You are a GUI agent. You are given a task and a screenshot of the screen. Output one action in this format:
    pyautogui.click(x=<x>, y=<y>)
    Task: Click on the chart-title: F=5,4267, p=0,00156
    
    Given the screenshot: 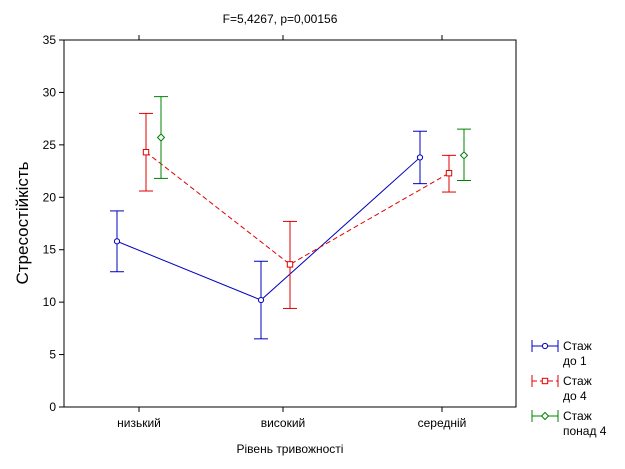 What is the action you would take?
    pyautogui.click(x=280, y=19)
    